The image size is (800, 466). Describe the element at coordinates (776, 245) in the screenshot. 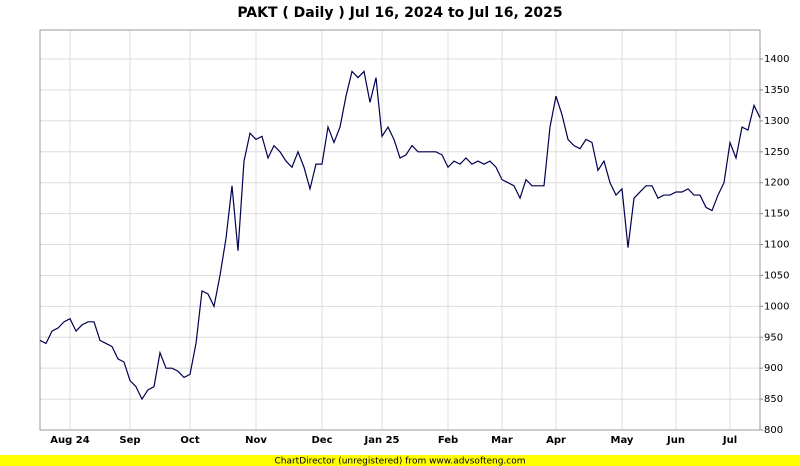

I see `y-tick-label: 1100` at that location.